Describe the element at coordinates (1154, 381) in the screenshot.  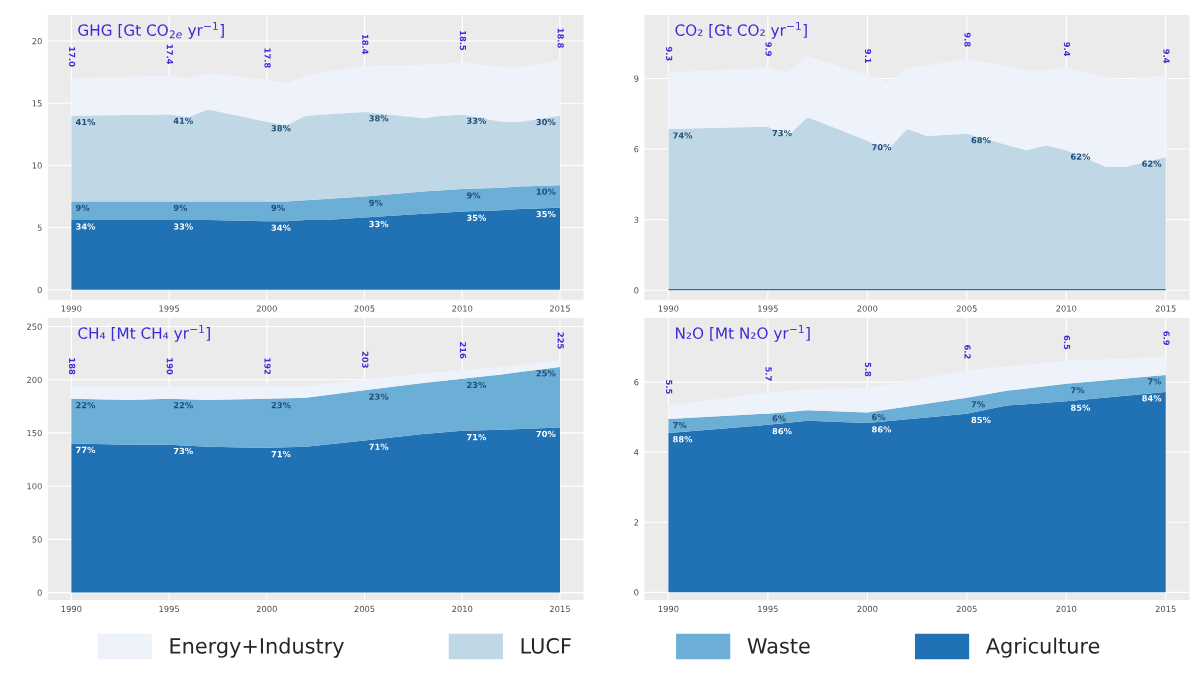
I see `annotation: 7%` at that location.